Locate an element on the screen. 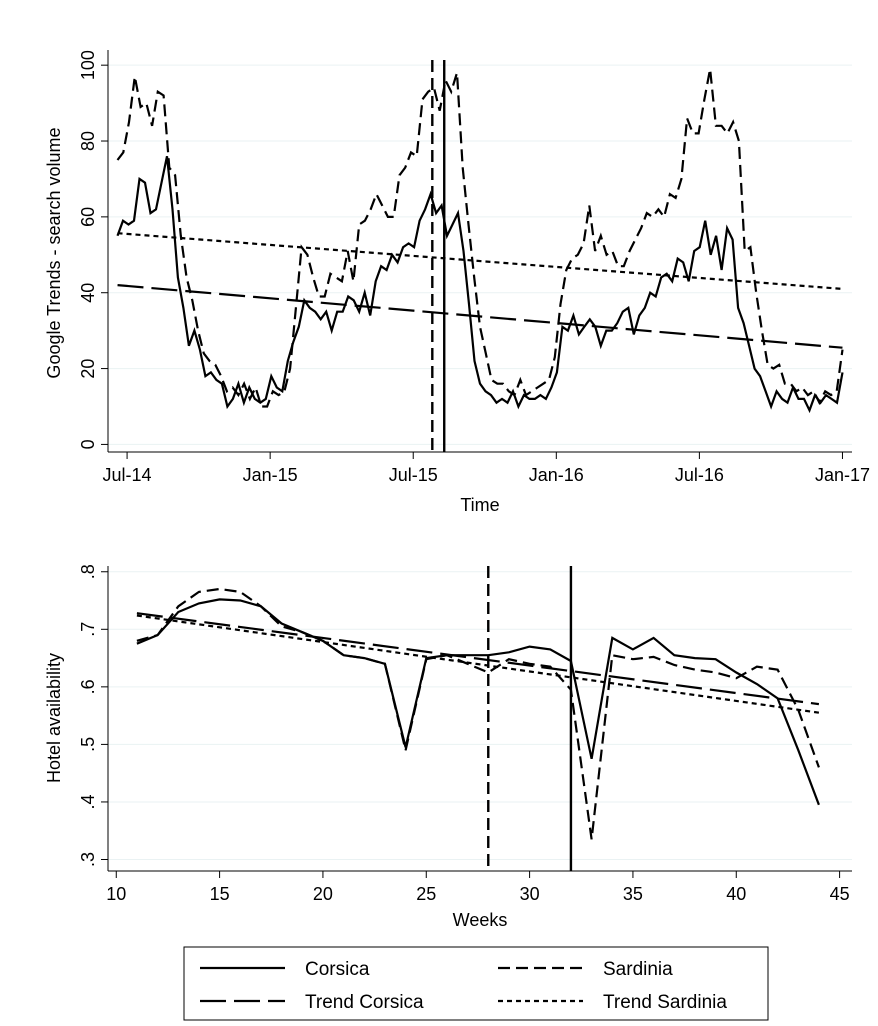  x-axis-title-bottom: Weeks is located at coordinates (480, 920).